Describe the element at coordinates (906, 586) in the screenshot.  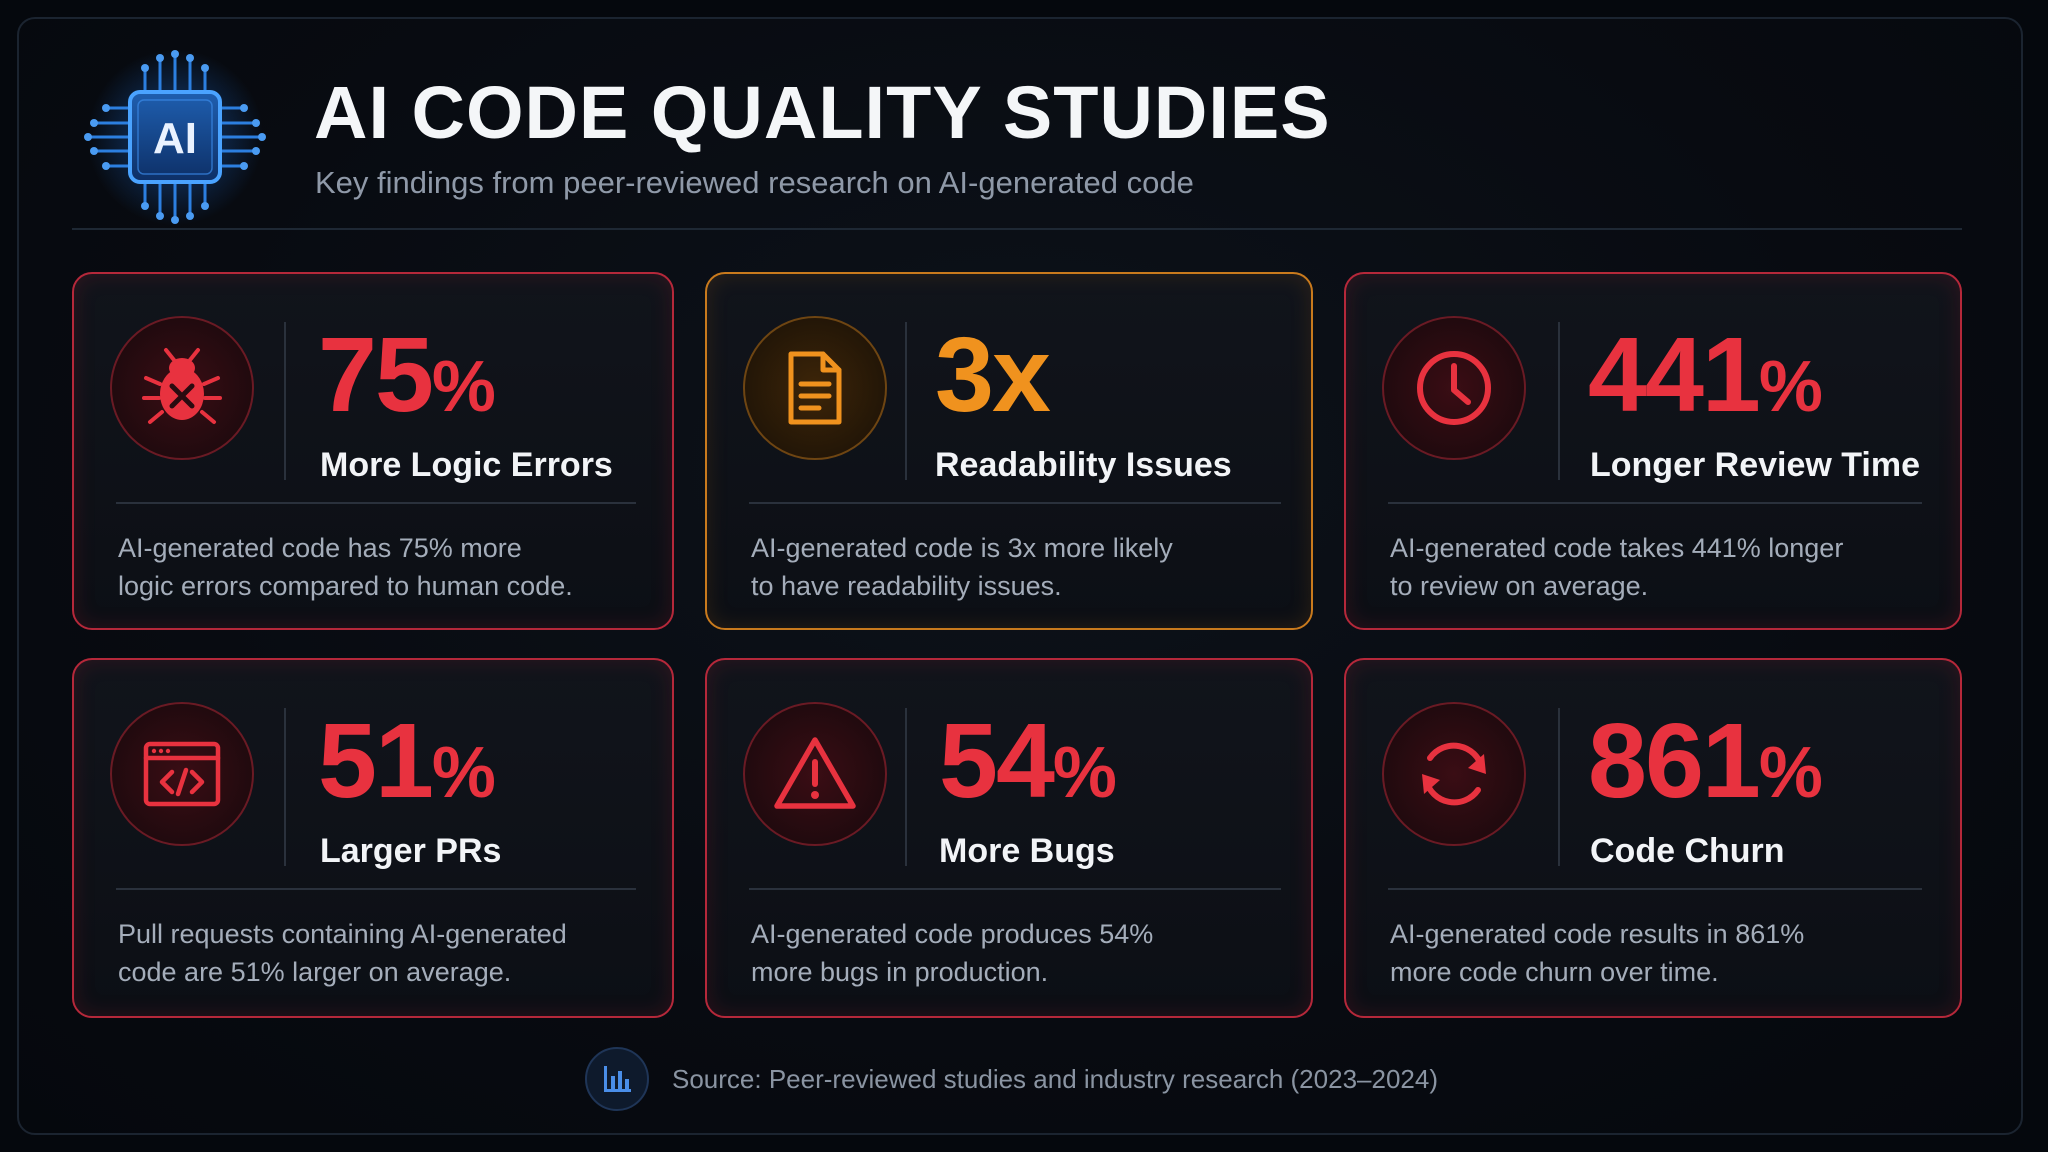
I see `description-line: to have readability issues.` at that location.